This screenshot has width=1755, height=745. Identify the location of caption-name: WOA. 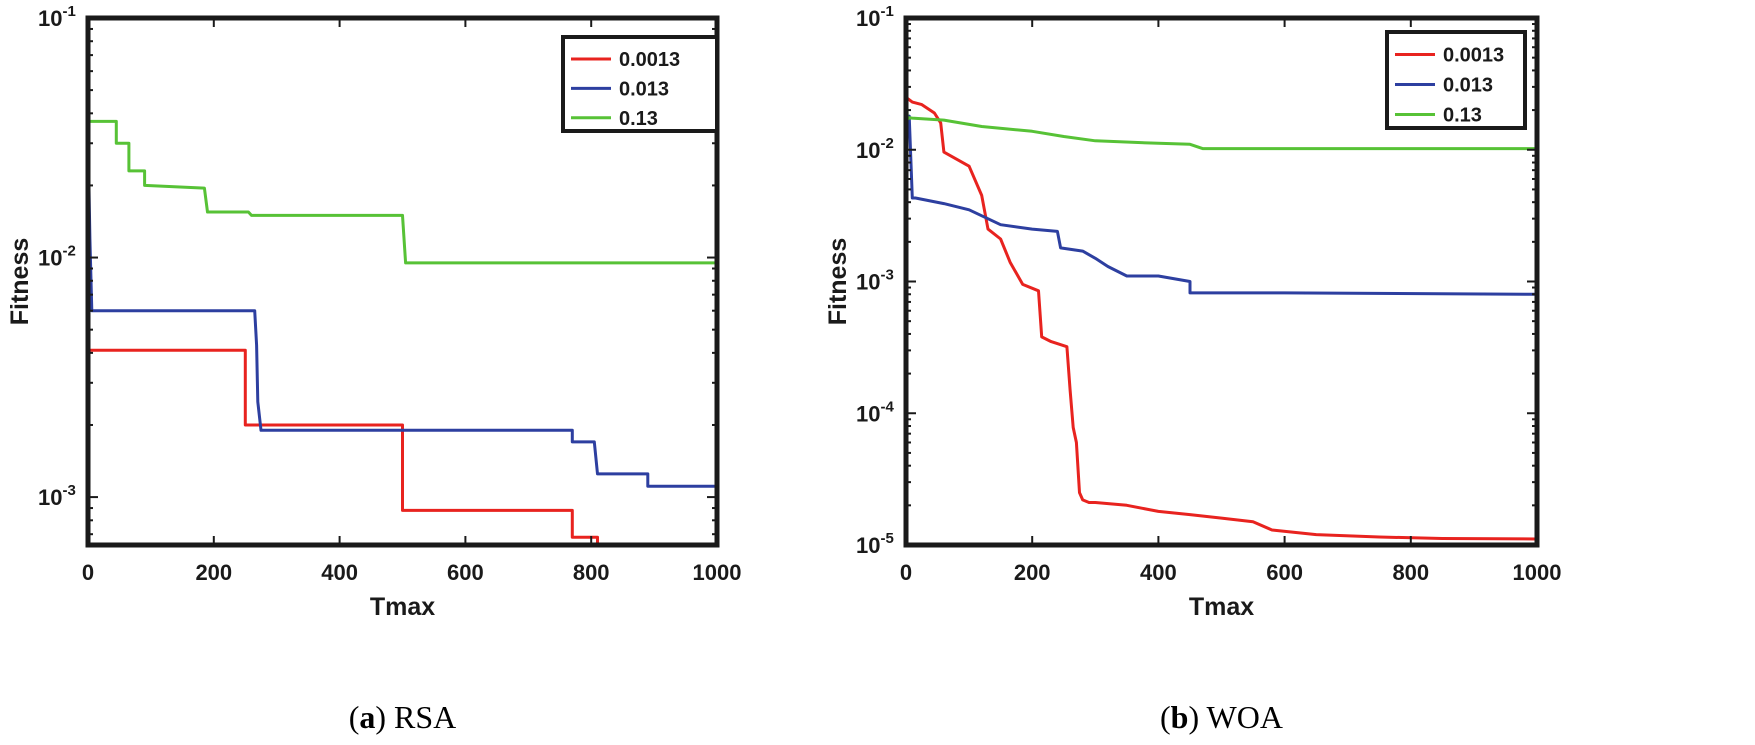
(1245, 717).